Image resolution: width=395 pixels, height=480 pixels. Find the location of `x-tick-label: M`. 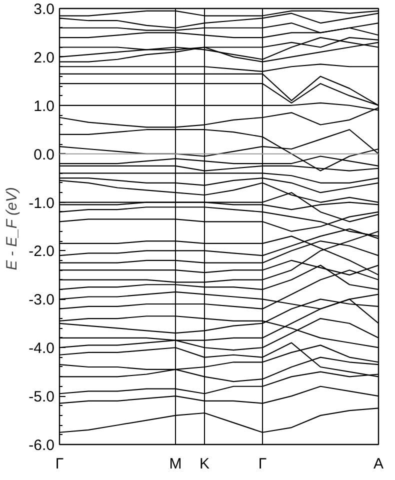

x-tick-label: M is located at coordinates (175, 464).